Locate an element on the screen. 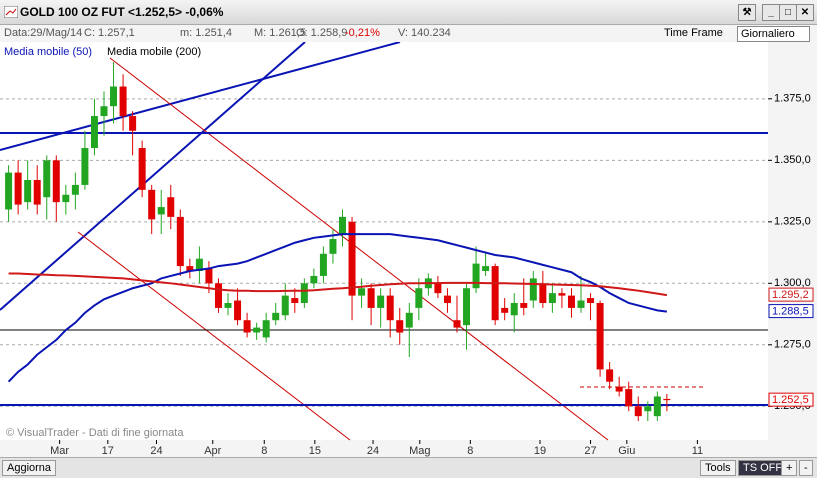 The image size is (817, 478). tools-button: Tools is located at coordinates (718, 468).